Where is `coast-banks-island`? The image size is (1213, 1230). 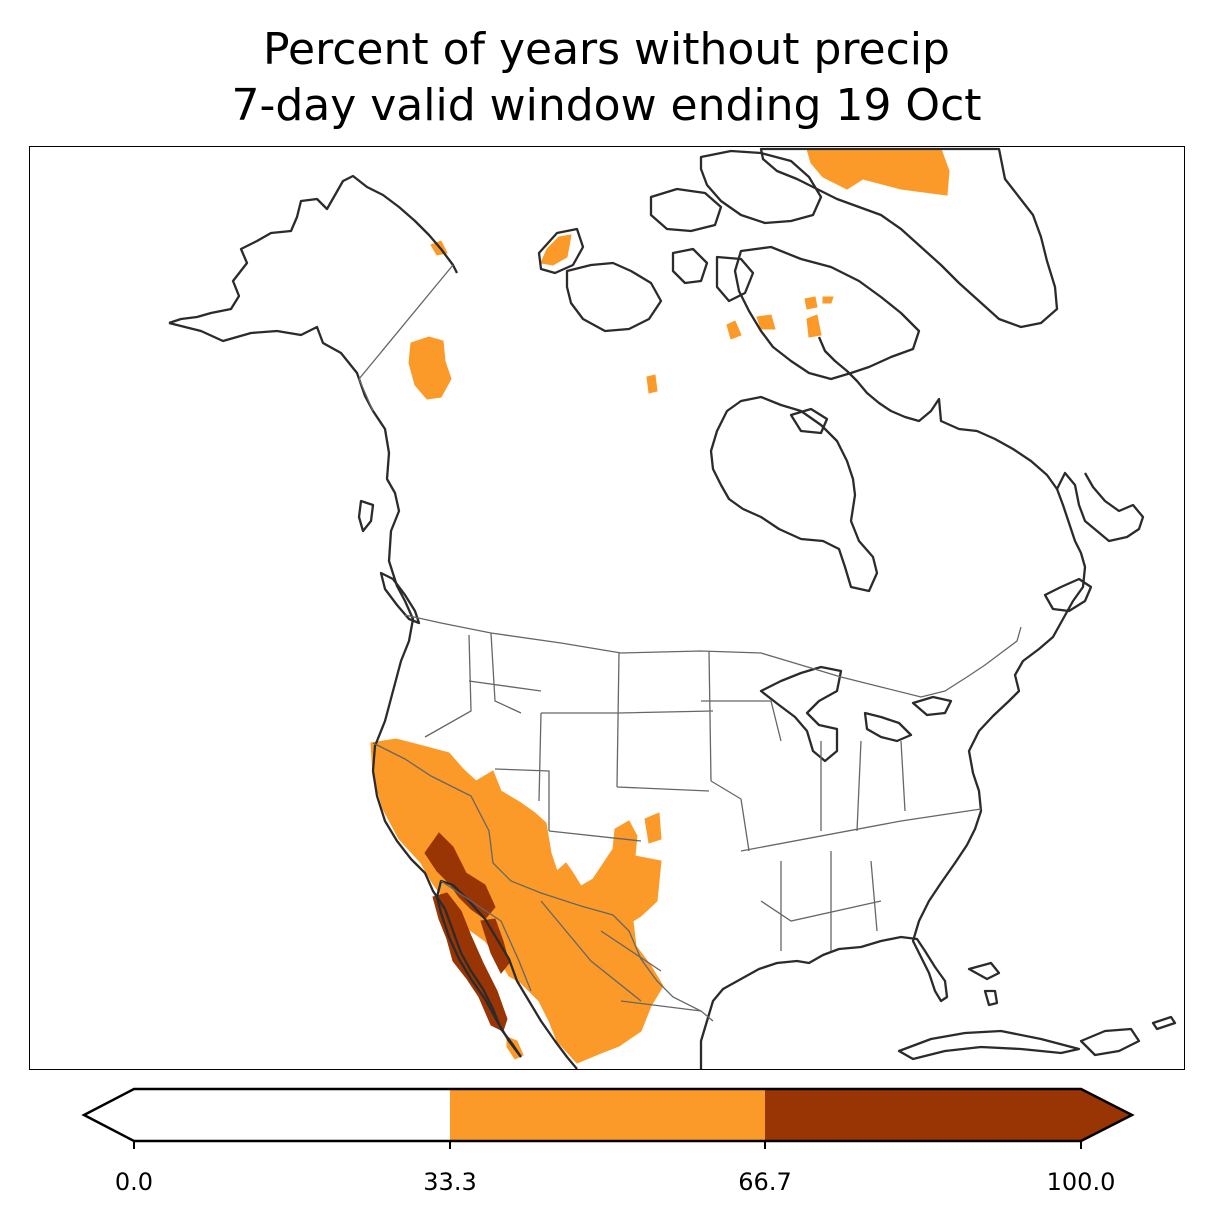 coast-banks-island is located at coordinates (561, 251).